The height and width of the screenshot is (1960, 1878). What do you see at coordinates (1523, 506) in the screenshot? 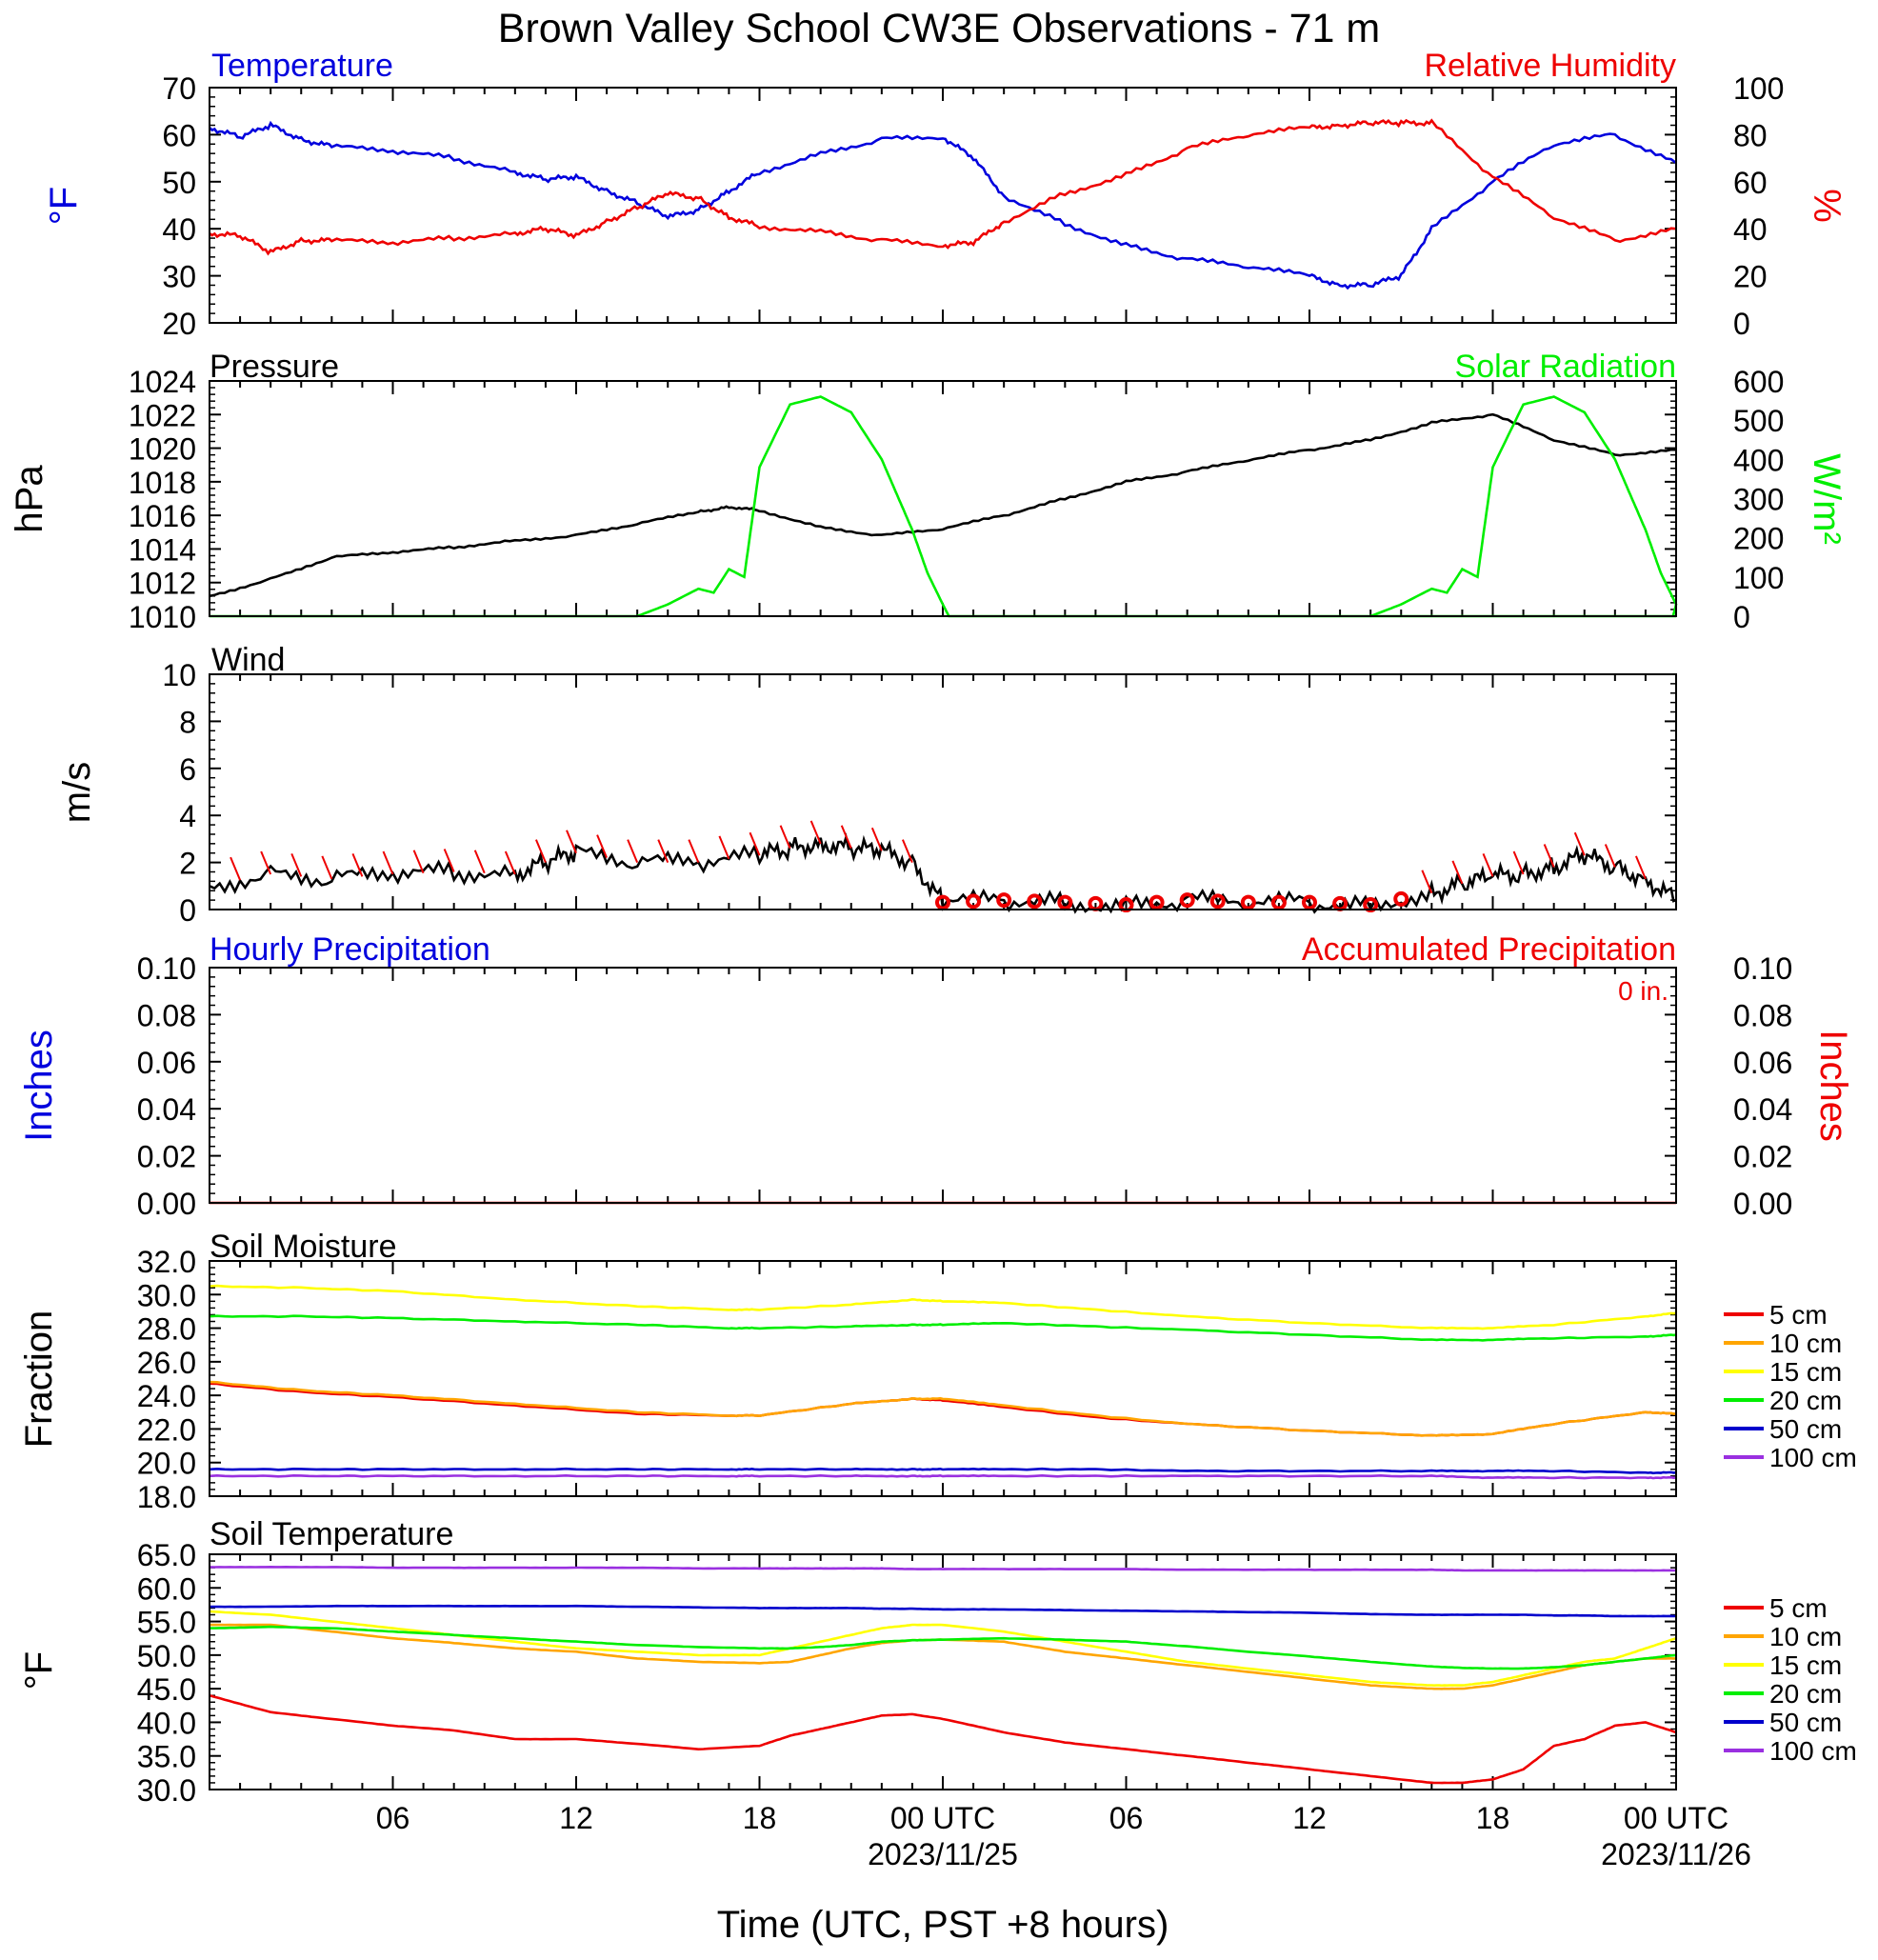
I see `solar-radiation-line-day2` at bounding box center [1523, 506].